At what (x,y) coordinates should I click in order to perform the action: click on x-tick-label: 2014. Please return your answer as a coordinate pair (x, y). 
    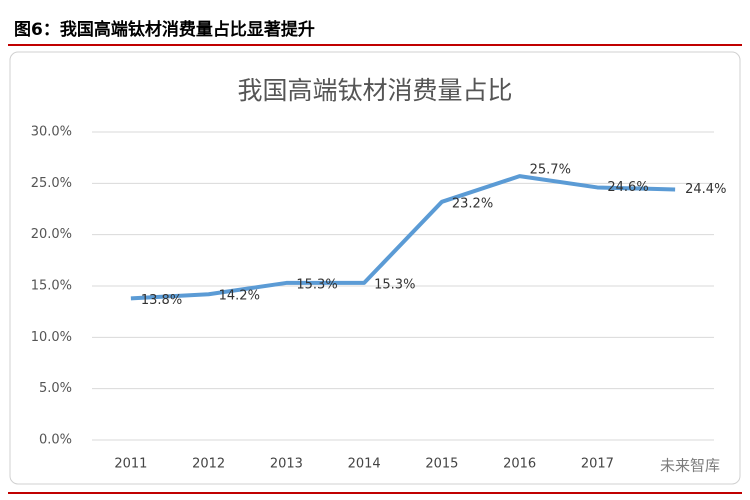
    Looking at the image, I should click on (364, 464).